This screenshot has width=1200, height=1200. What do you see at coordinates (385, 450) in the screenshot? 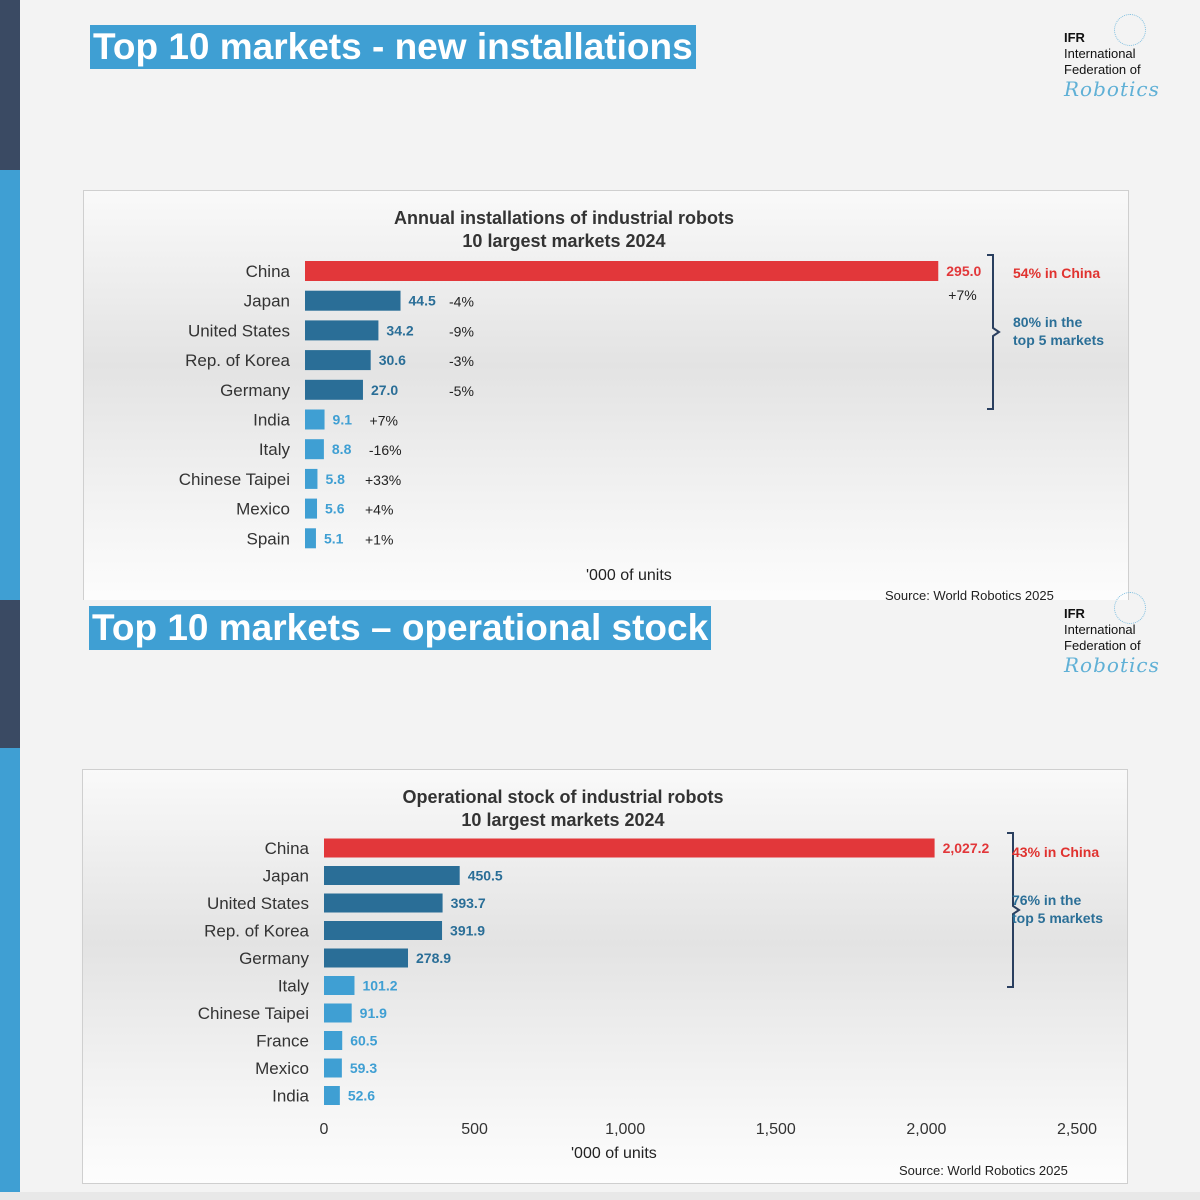
I see `growth-label: -16%` at bounding box center [385, 450].